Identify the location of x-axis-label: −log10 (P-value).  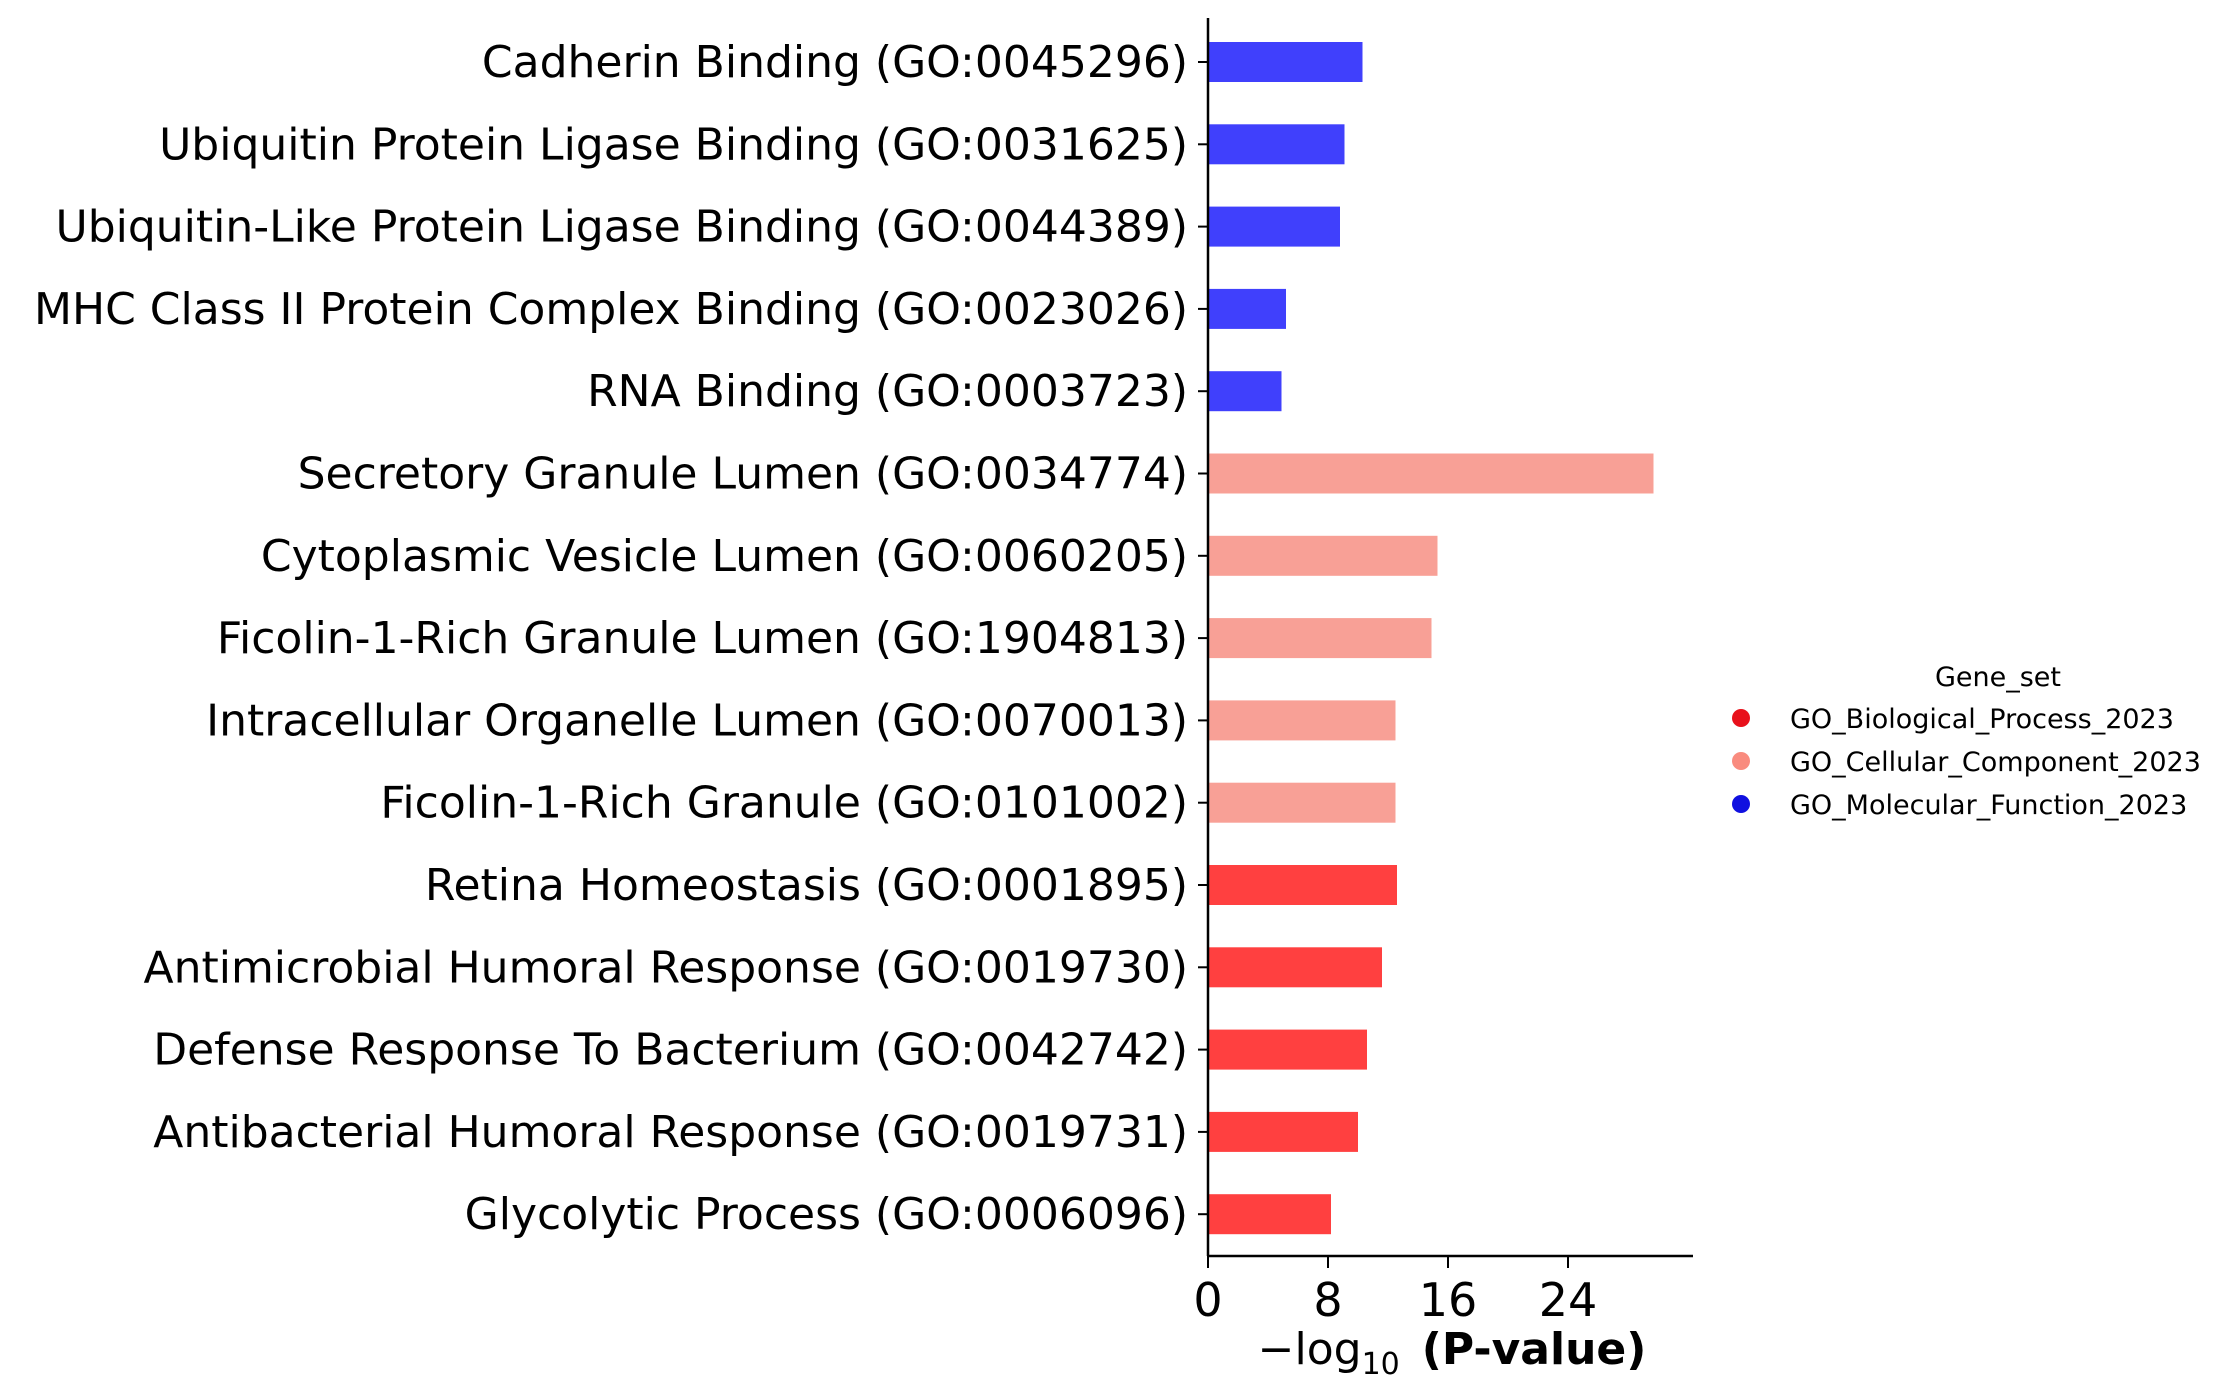
(1452, 1353).